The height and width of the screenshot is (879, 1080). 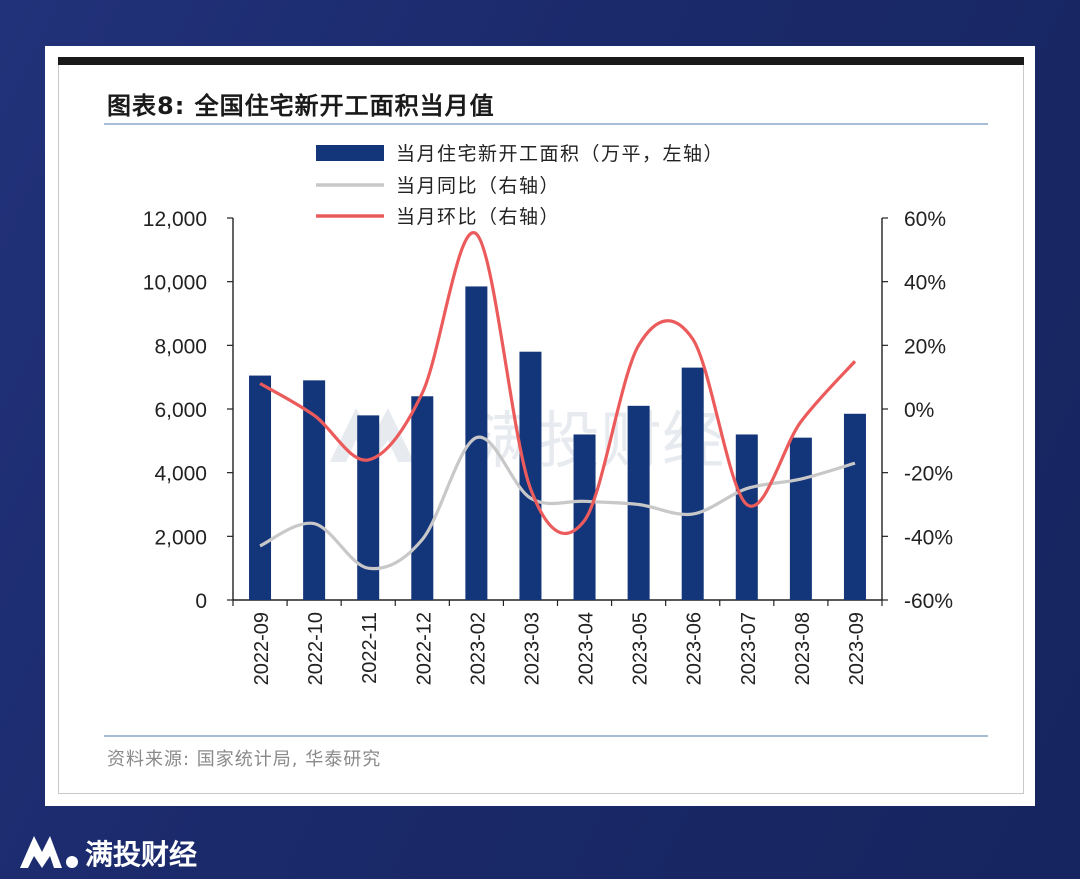 I want to click on x-tick-label: 2023-09, so click(x=857, y=648).